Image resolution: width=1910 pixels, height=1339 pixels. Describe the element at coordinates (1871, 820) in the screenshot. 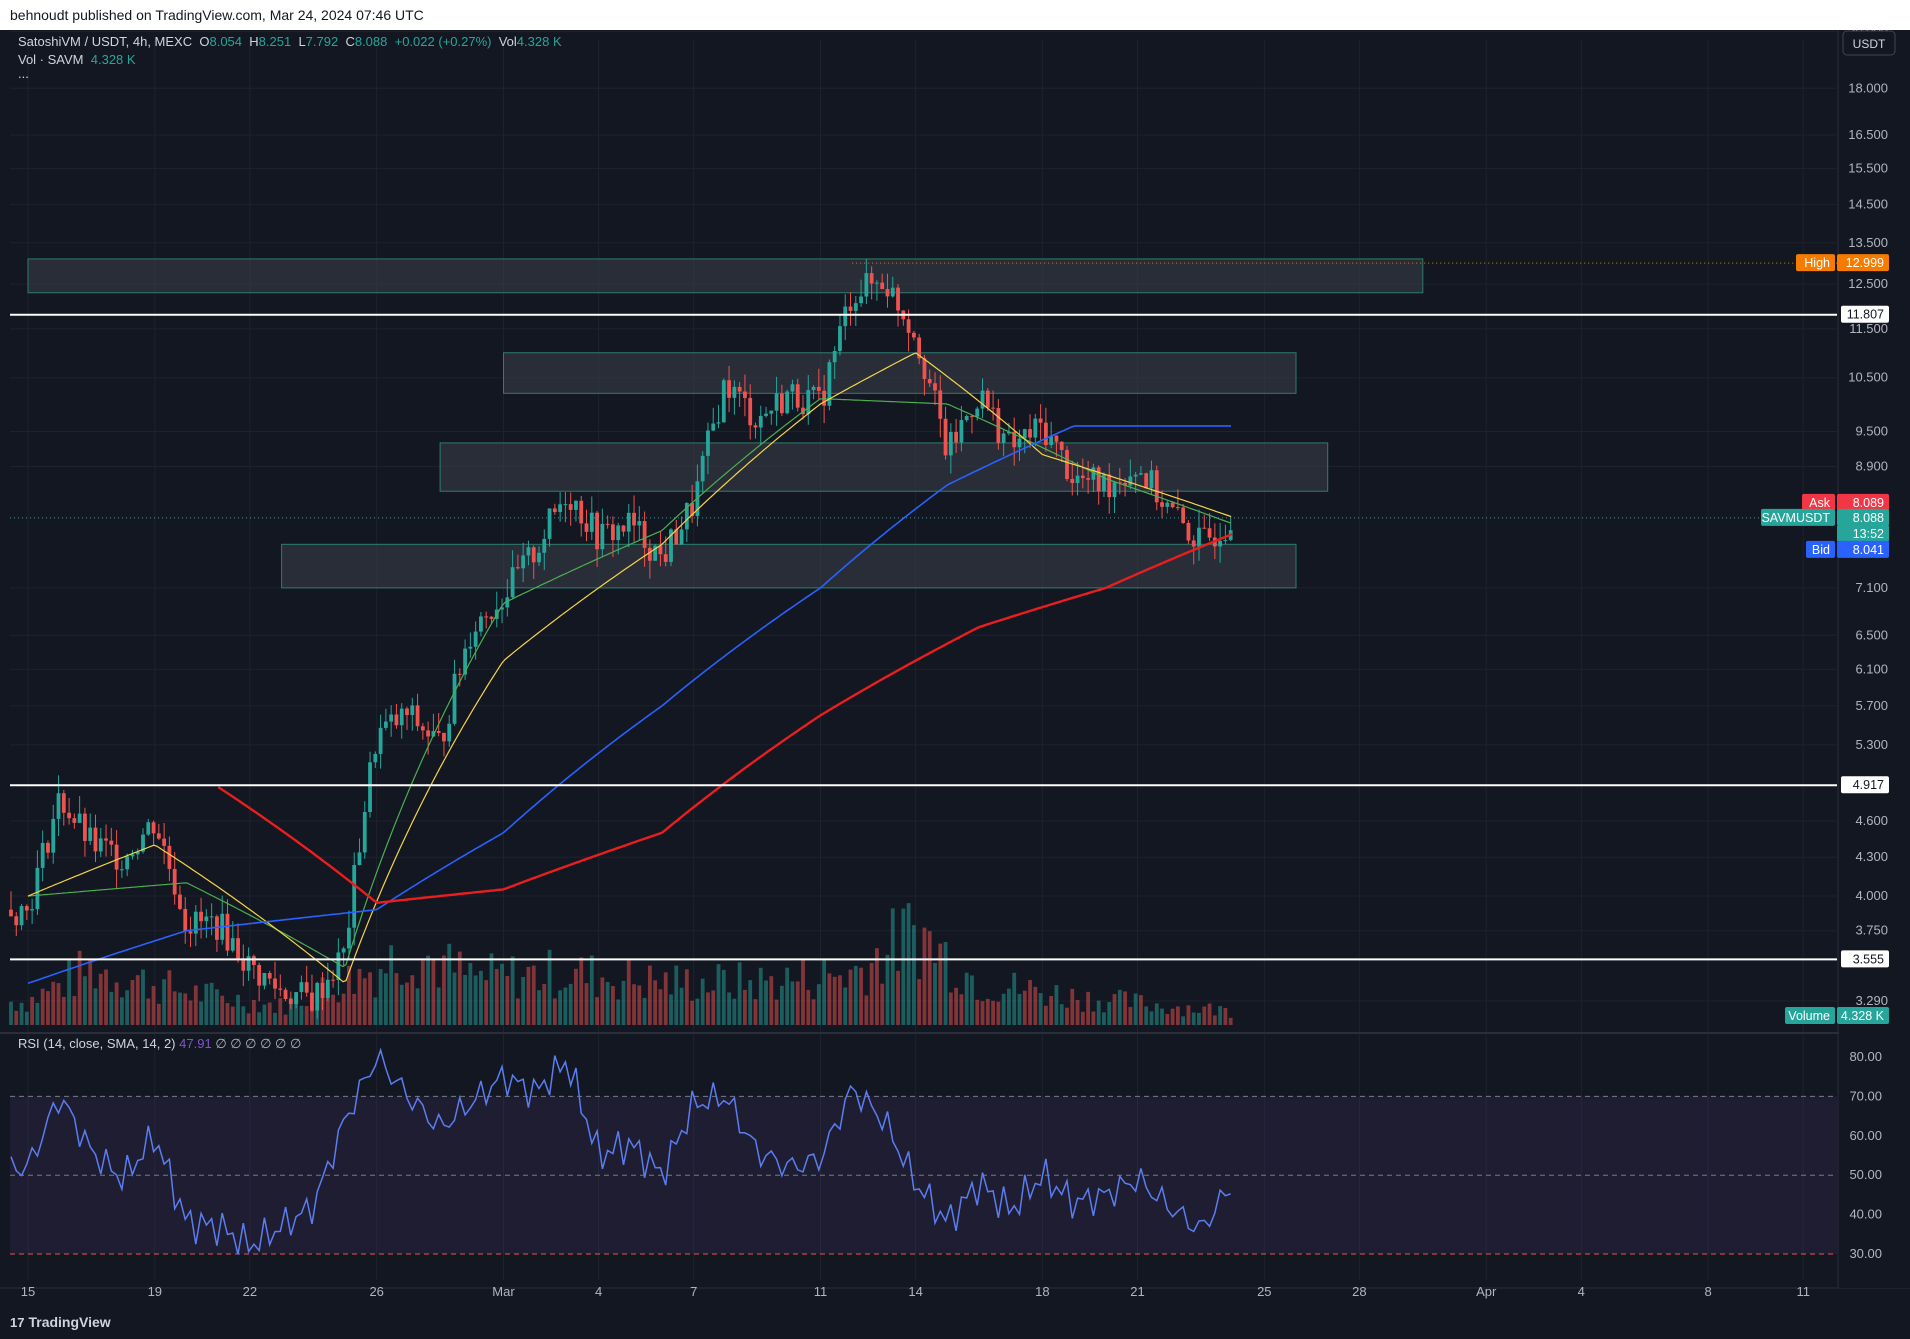

I see `price-tick-label: 4.600` at that location.